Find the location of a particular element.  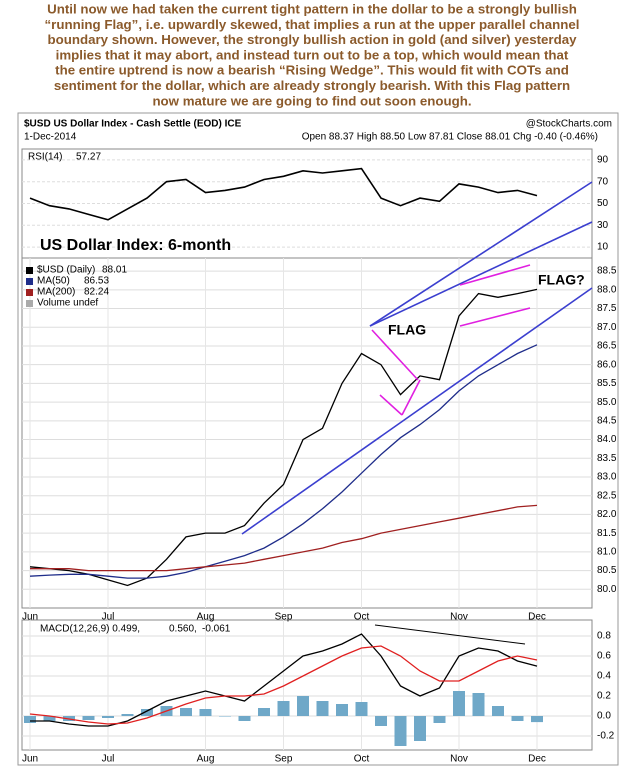

flag-lines is located at coordinates (451, 340).